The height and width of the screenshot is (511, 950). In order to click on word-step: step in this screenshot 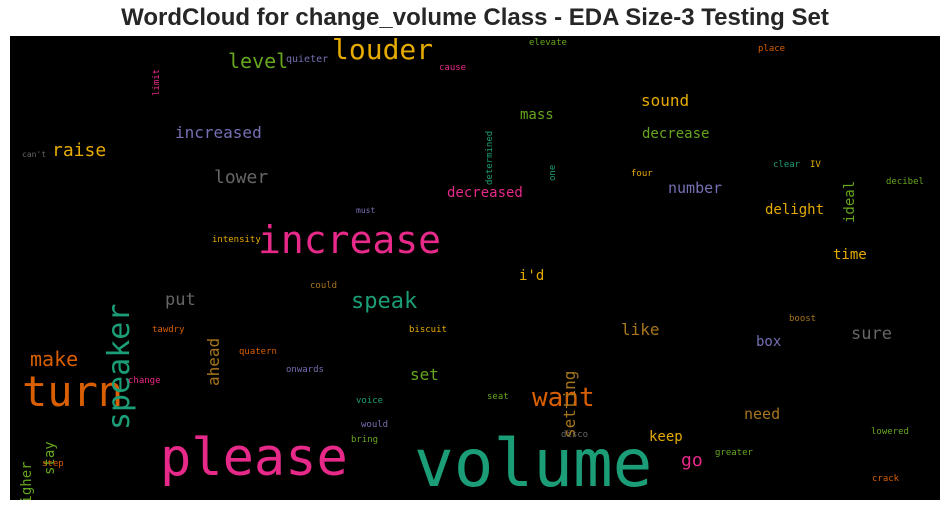, I will do `click(53, 464)`.